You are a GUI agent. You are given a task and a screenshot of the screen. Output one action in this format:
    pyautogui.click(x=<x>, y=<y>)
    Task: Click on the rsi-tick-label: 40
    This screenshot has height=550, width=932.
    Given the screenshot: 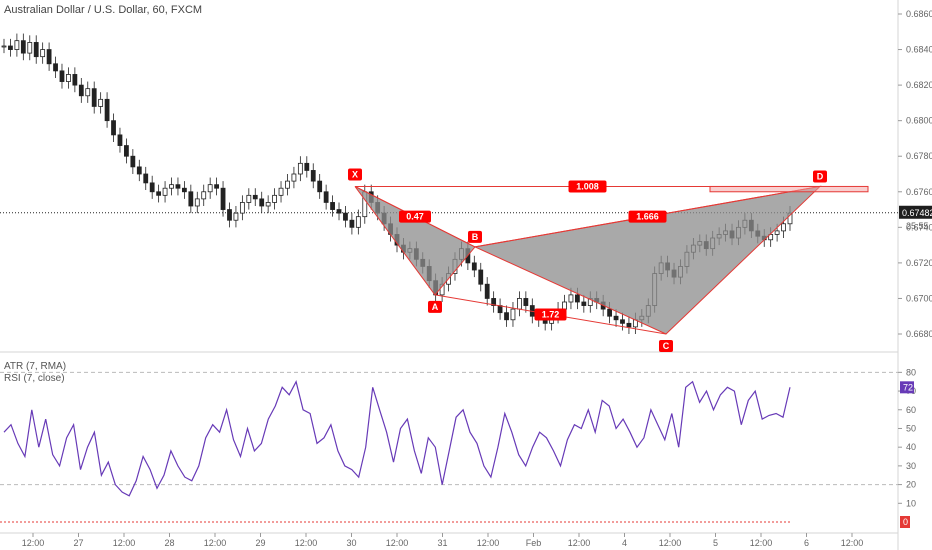 What is the action you would take?
    pyautogui.click(x=911, y=447)
    